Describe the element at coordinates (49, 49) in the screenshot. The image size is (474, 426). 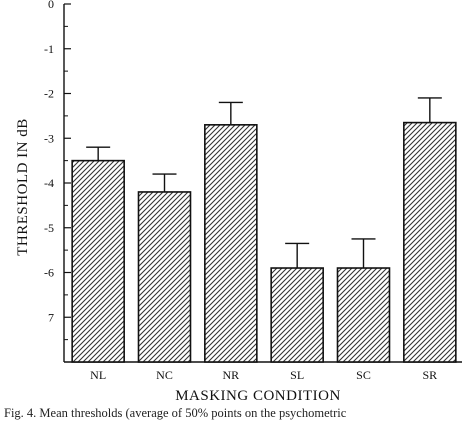
I see `y-tick-label: -1` at that location.